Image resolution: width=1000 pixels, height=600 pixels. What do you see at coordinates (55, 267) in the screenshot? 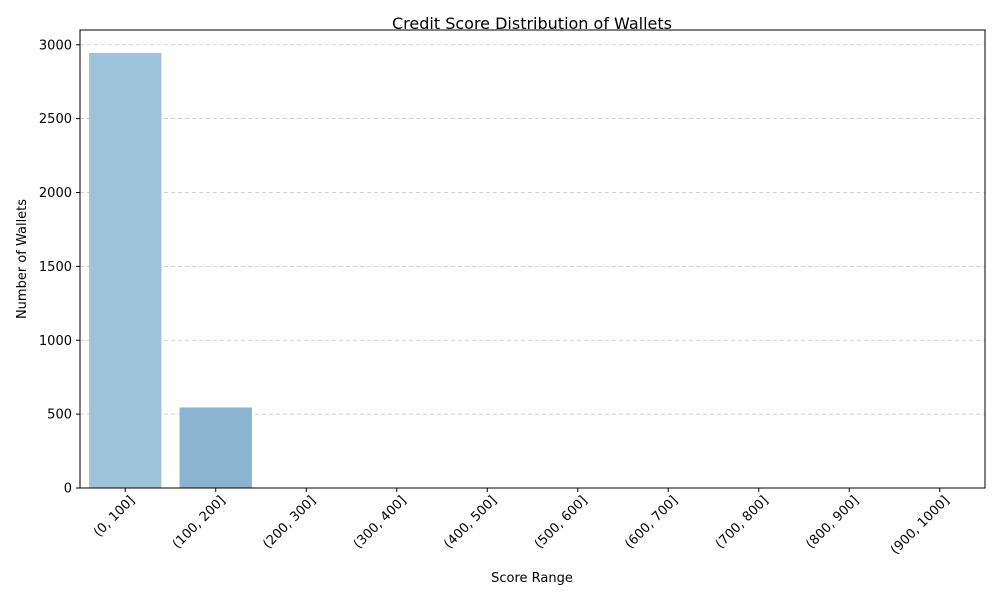
I see `y-tick-label: 1500` at bounding box center [55, 267].